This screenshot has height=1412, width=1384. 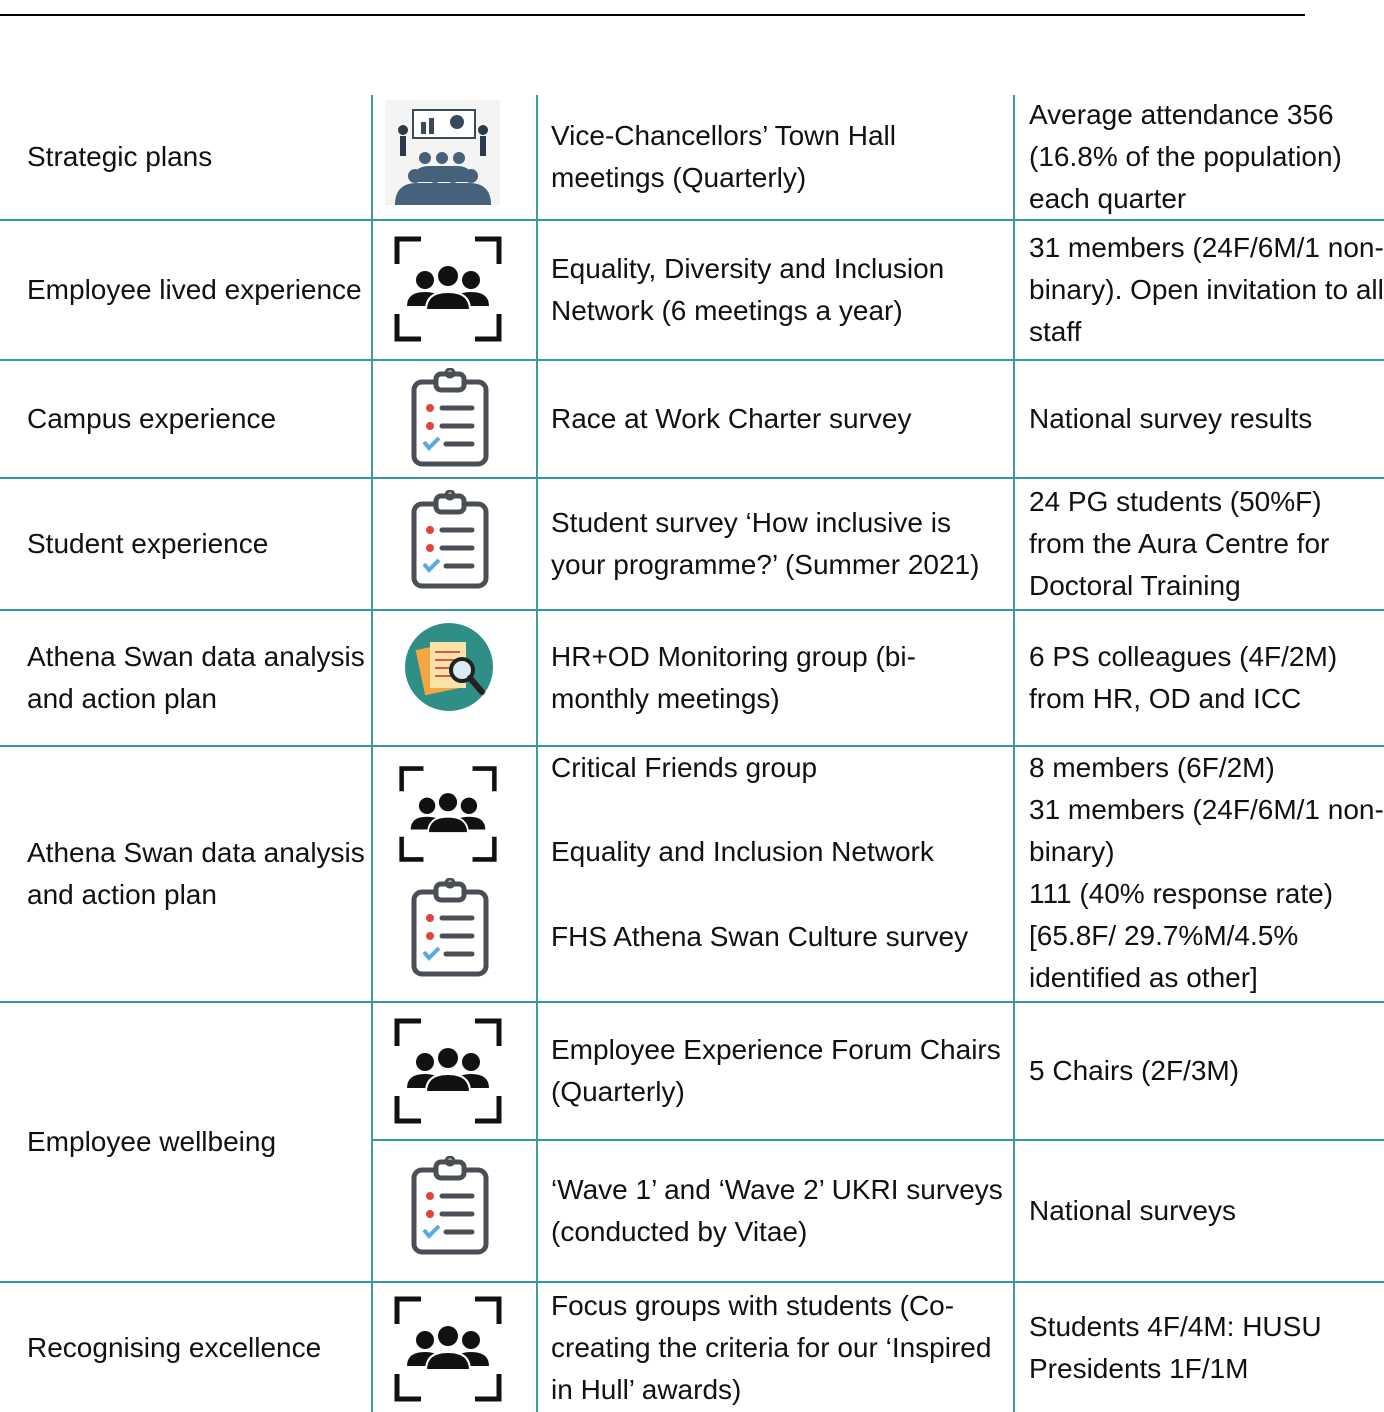 I want to click on area: Employee lived experience, so click(x=194, y=289).